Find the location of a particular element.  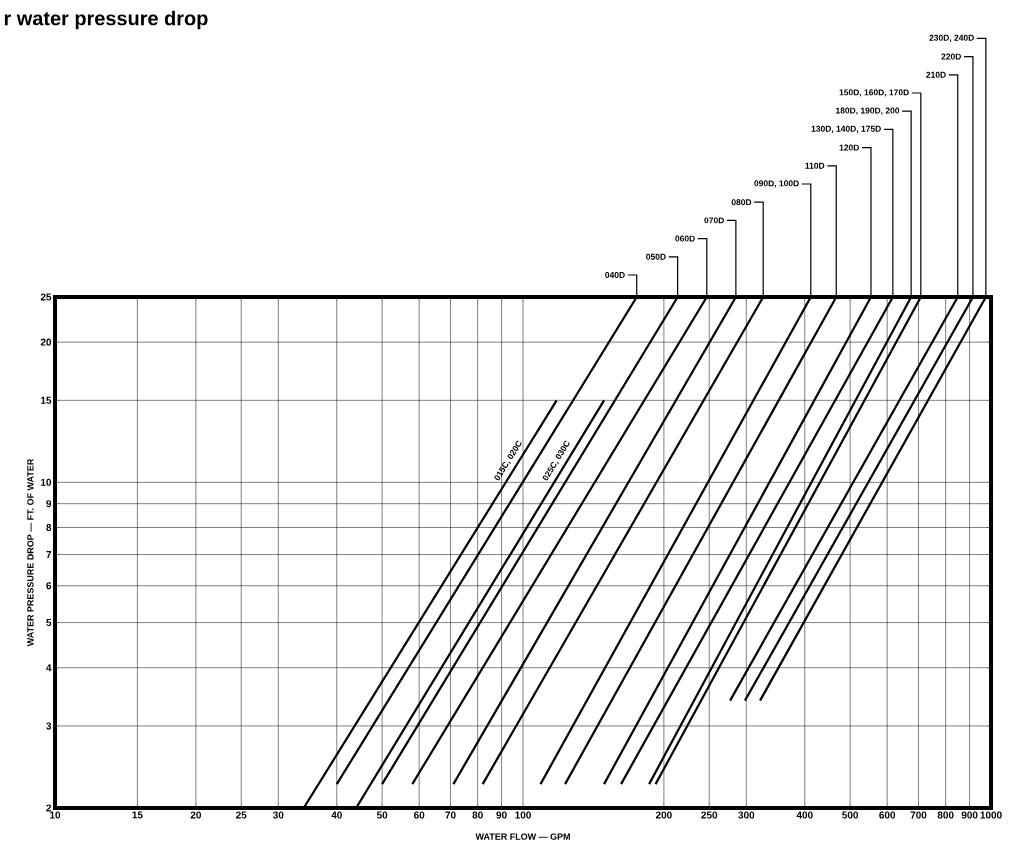

x-tick-label: 400 is located at coordinates (804, 815).